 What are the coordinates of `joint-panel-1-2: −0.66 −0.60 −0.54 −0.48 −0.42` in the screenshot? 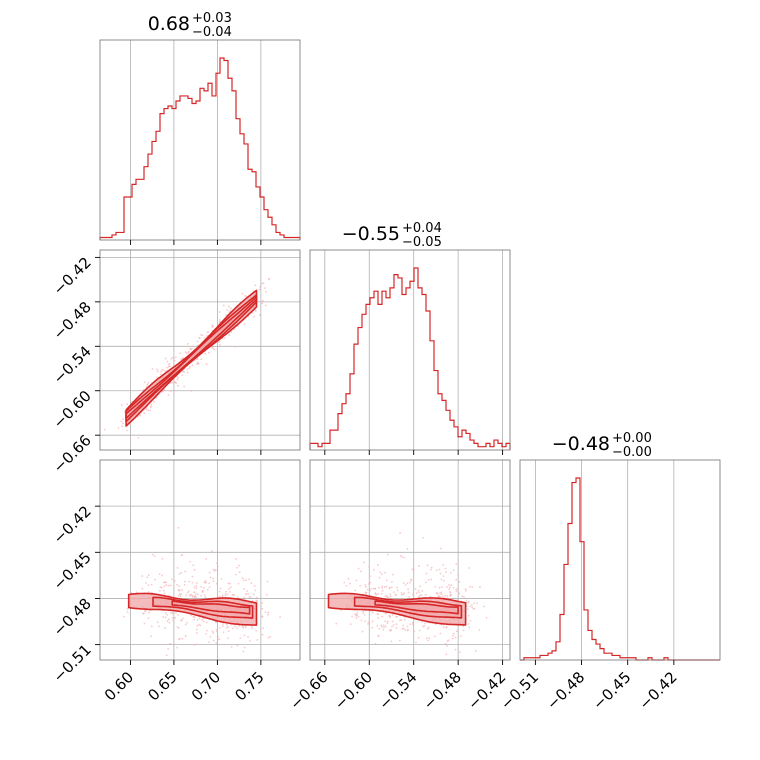 It's located at (398, 586).